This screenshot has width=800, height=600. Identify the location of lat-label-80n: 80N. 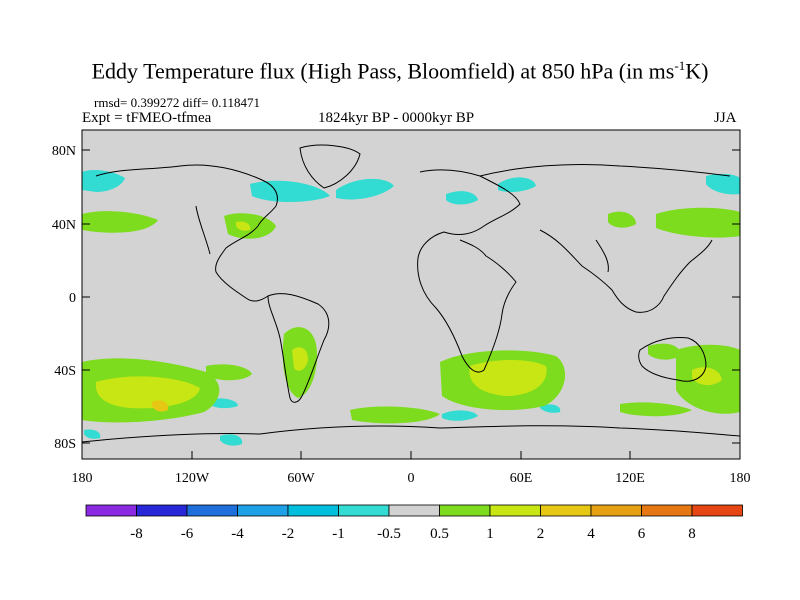
(64, 151).